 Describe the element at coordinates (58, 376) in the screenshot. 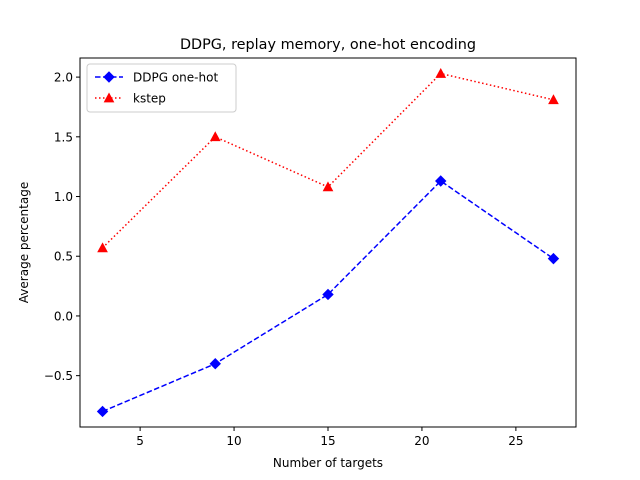

I see `y-tick-label: −0.5` at that location.